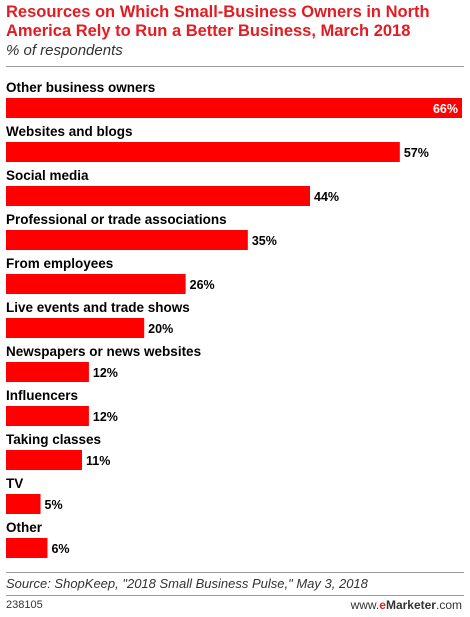 Image resolution: width=470 pixels, height=617 pixels. Describe the element at coordinates (98, 461) in the screenshot. I see `value-label: 11%` at that location.